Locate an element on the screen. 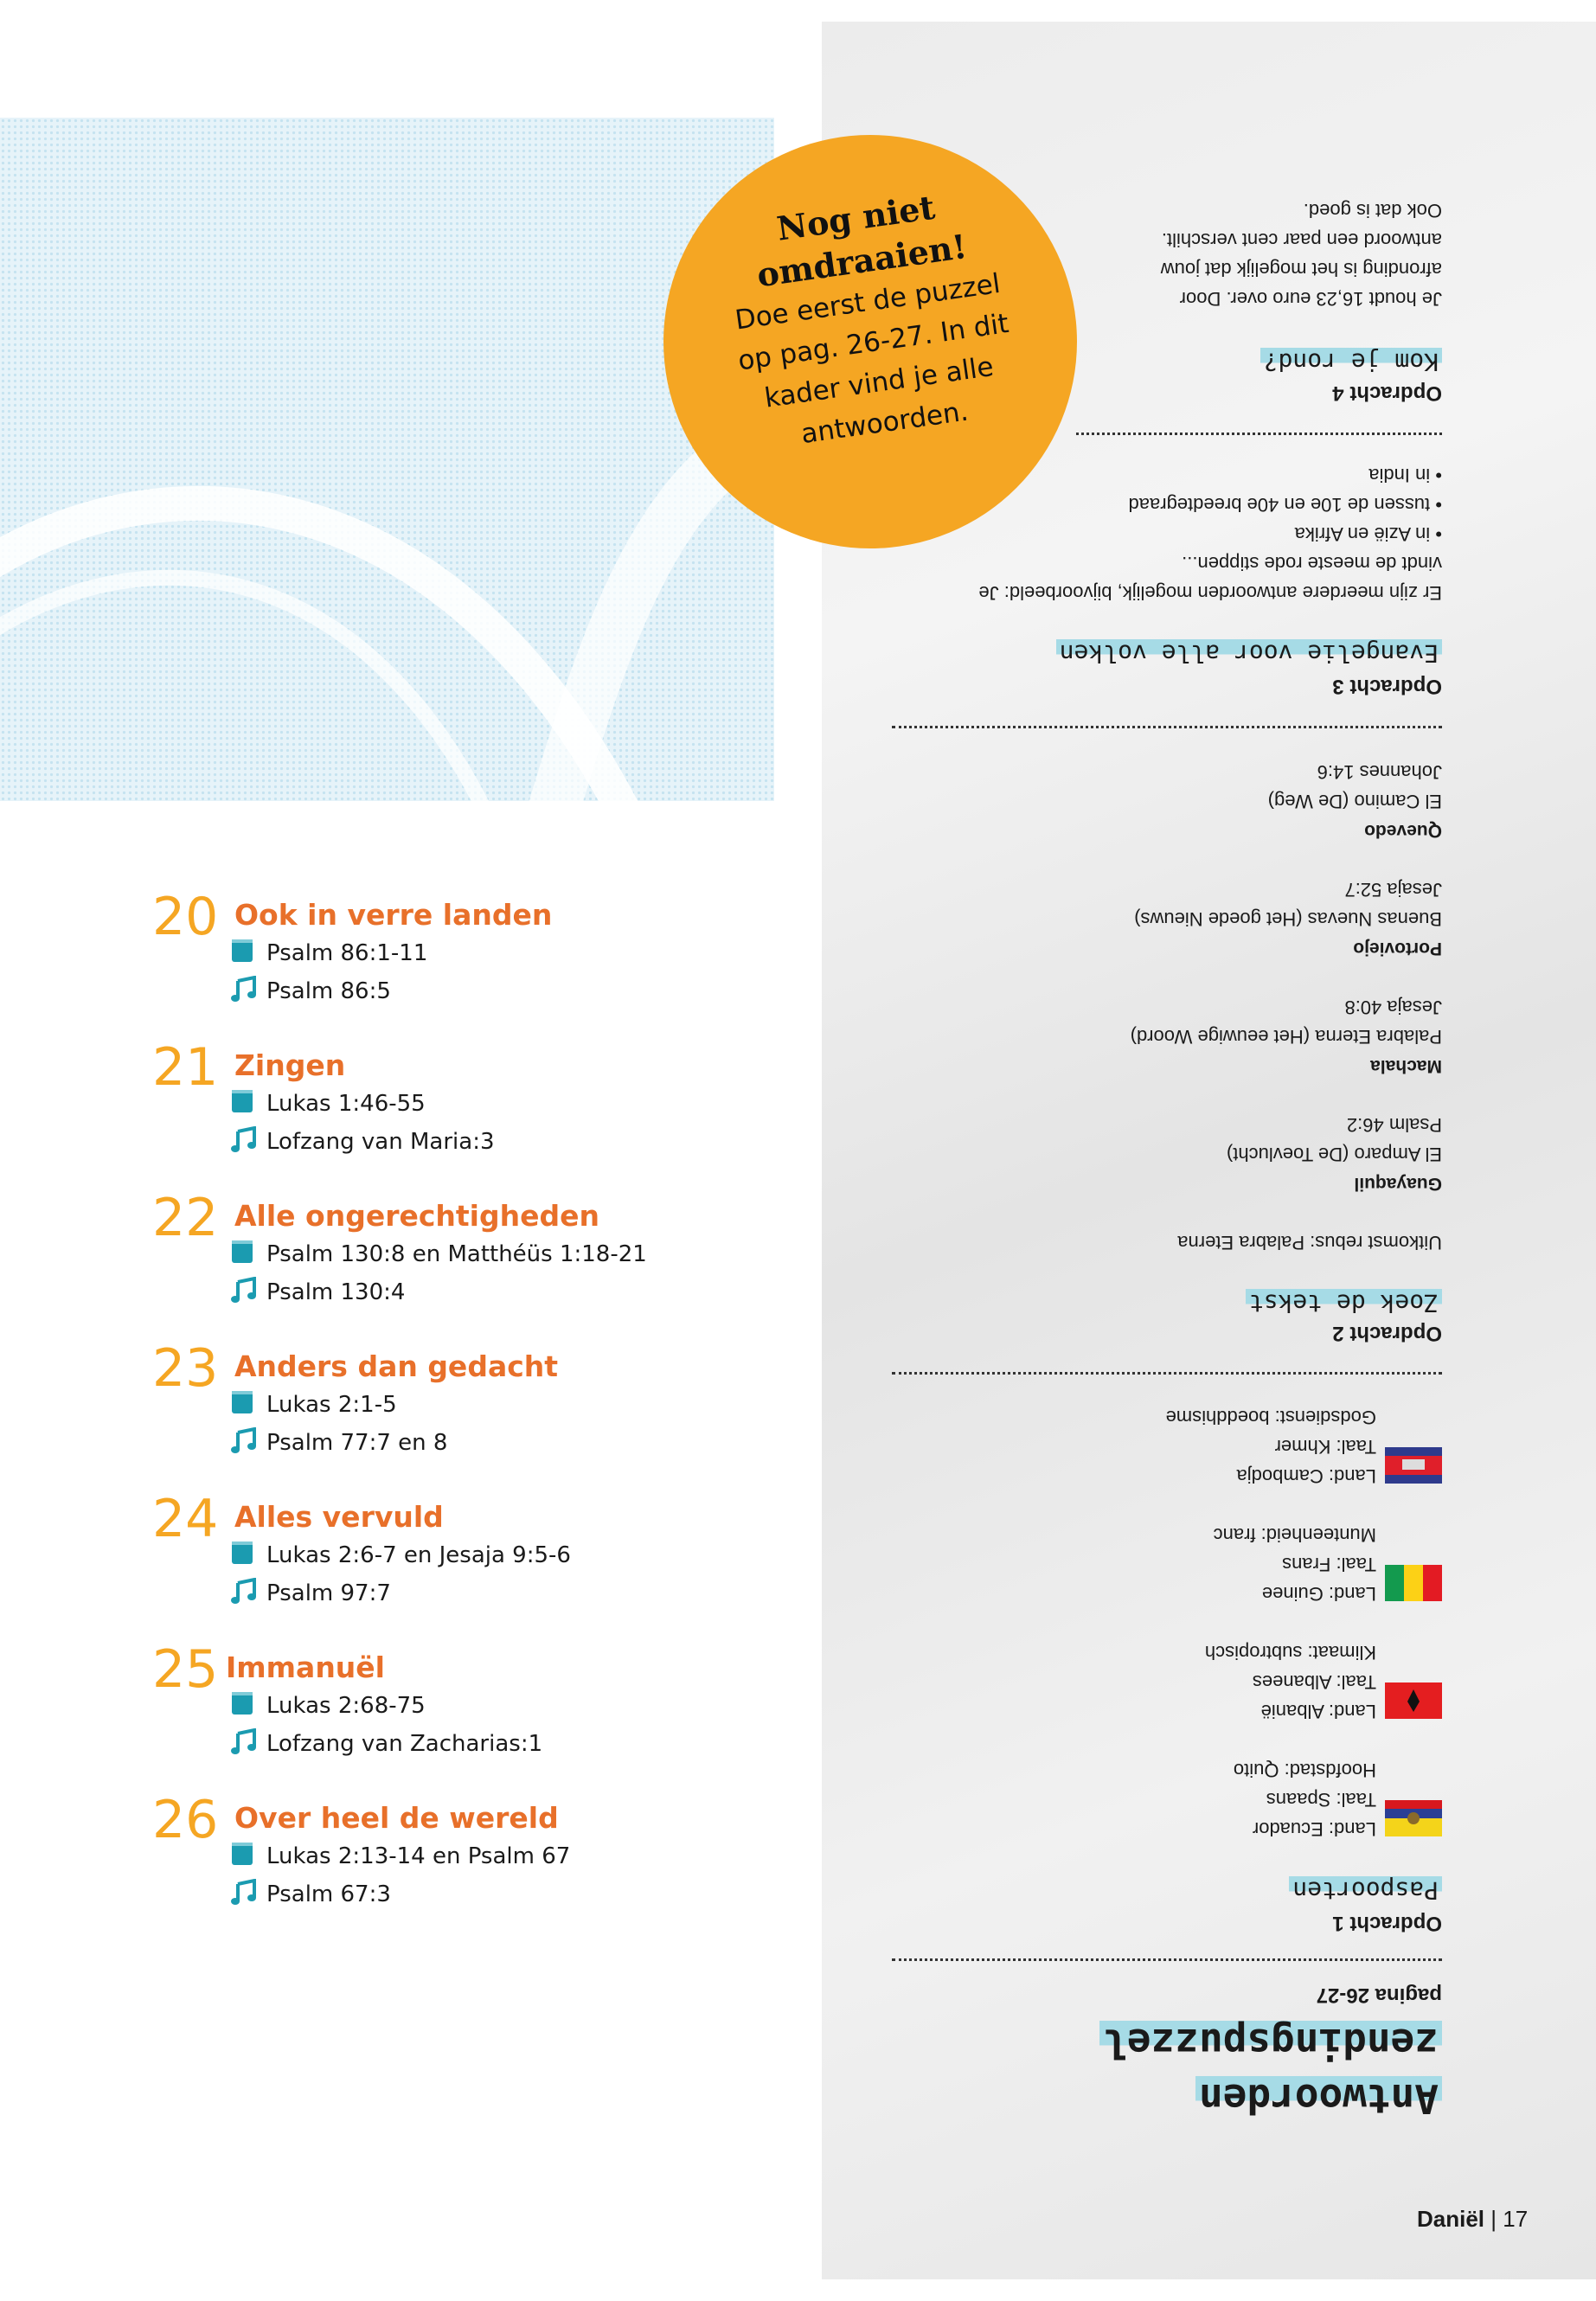 This screenshot has width=1596, height=2301. ecuador-flag-icon is located at coordinates (1413, 1818).